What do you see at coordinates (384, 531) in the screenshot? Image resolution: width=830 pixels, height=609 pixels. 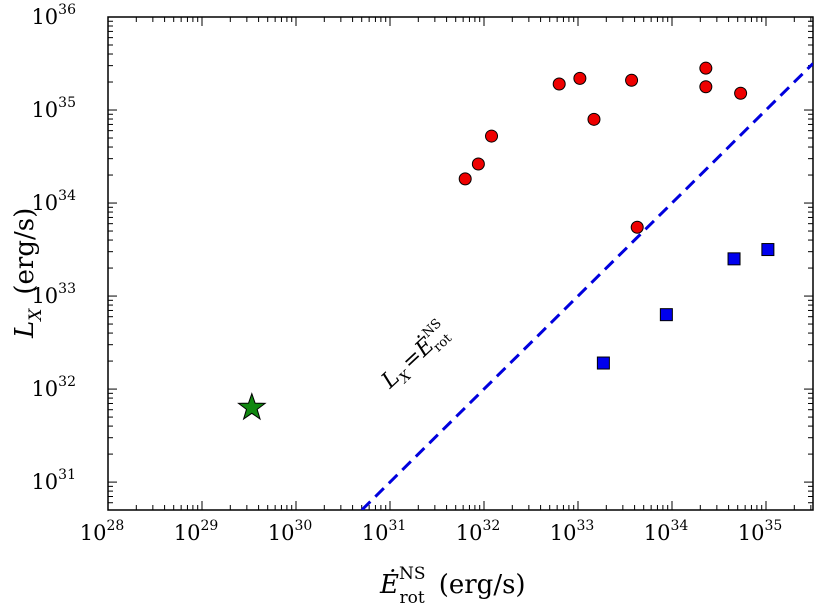 I see `x-tick-label: 1031` at bounding box center [384, 531].